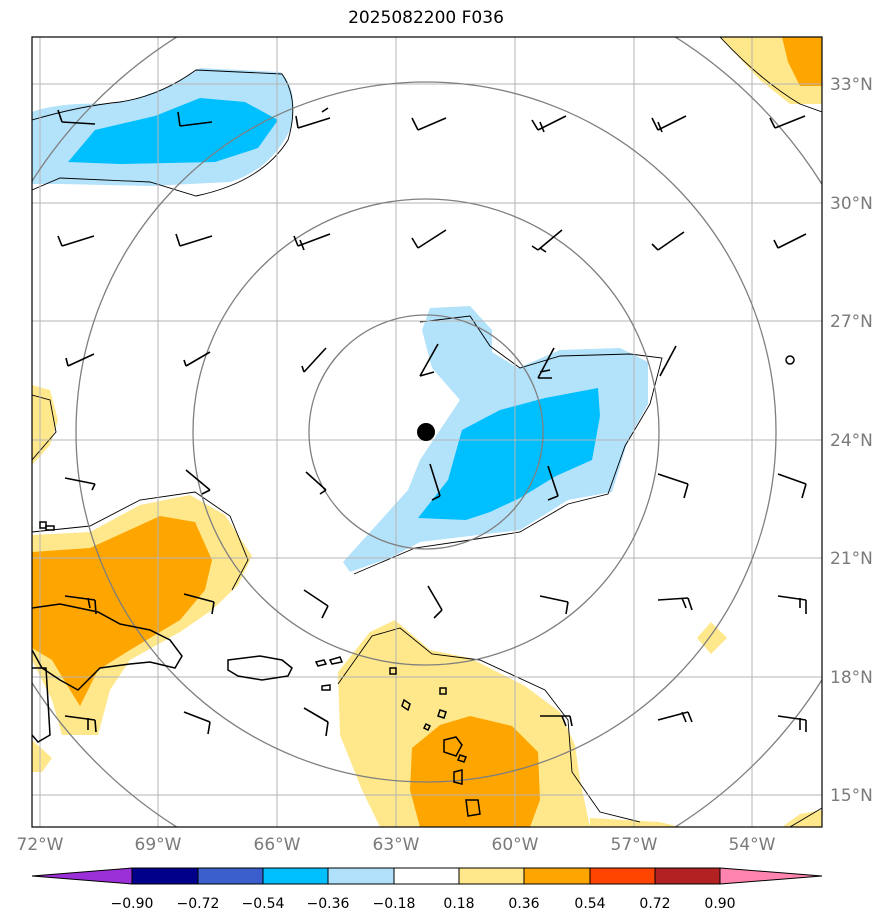  What do you see at coordinates (851, 559) in the screenshot?
I see `lat-label: 21°N` at bounding box center [851, 559].